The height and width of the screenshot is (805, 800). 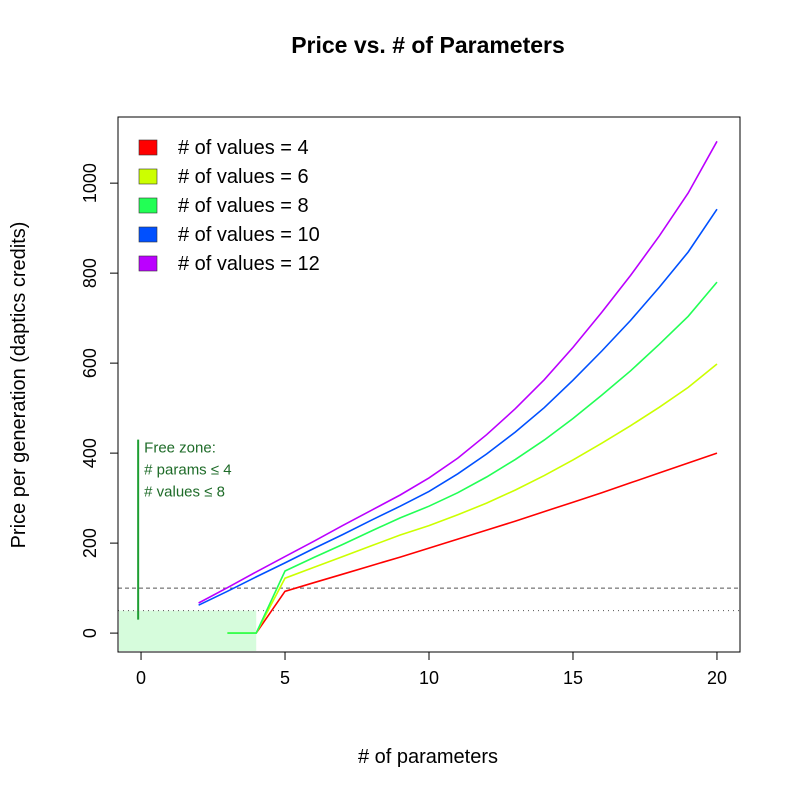 I want to click on y-tick-label: 800, so click(x=90, y=273).